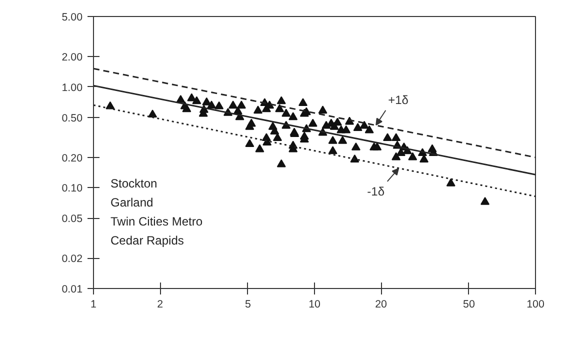  Describe the element at coordinates (398, 99) in the screenshot. I see `annotation: +1δ` at that location.